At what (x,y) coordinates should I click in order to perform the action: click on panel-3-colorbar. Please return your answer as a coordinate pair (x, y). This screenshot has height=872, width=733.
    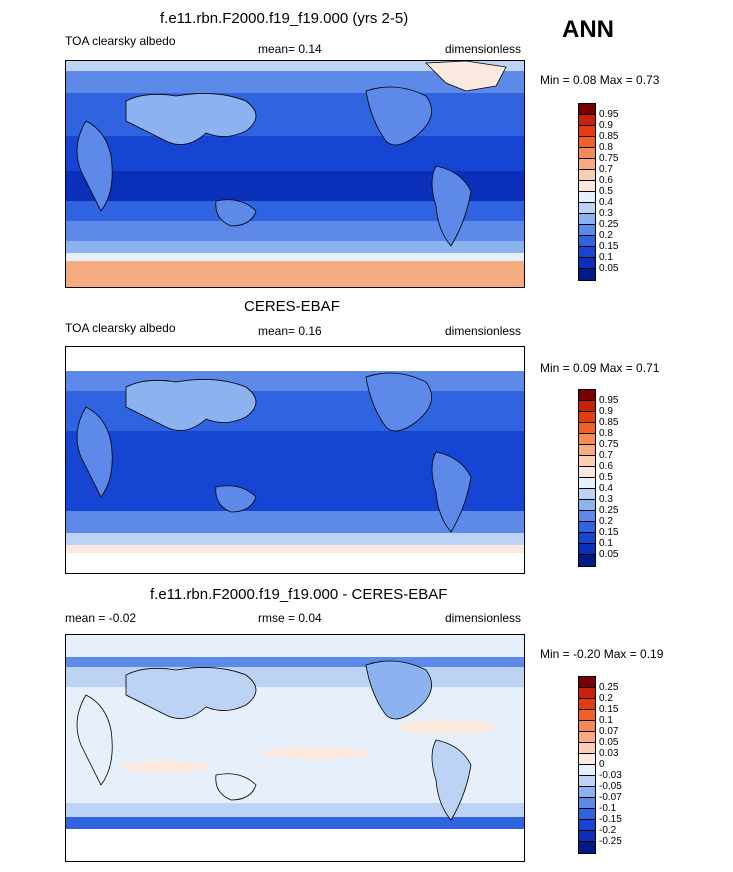
    Looking at the image, I should click on (587, 765).